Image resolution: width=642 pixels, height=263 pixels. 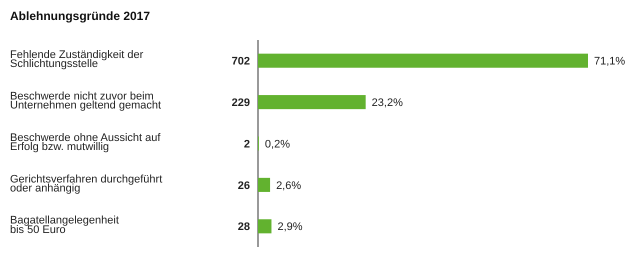 What do you see at coordinates (244, 227) in the screenshot?
I see `text: 28` at bounding box center [244, 227].